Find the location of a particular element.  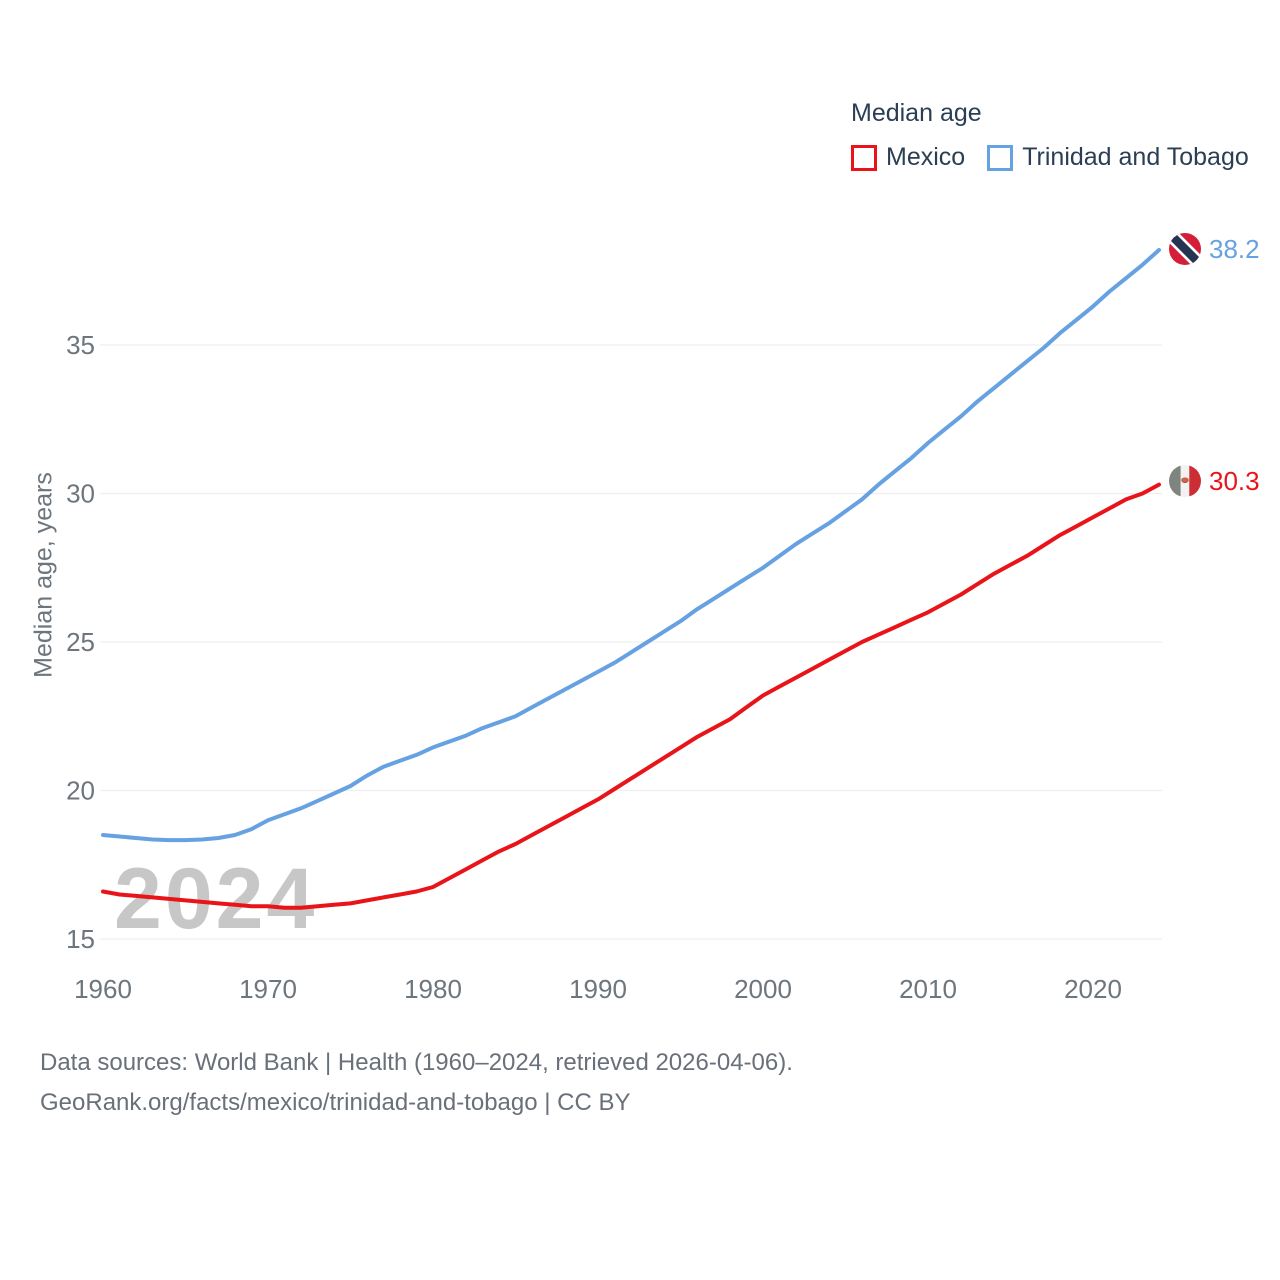

x-tick-label-1990: 1990 is located at coordinates (598, 989).